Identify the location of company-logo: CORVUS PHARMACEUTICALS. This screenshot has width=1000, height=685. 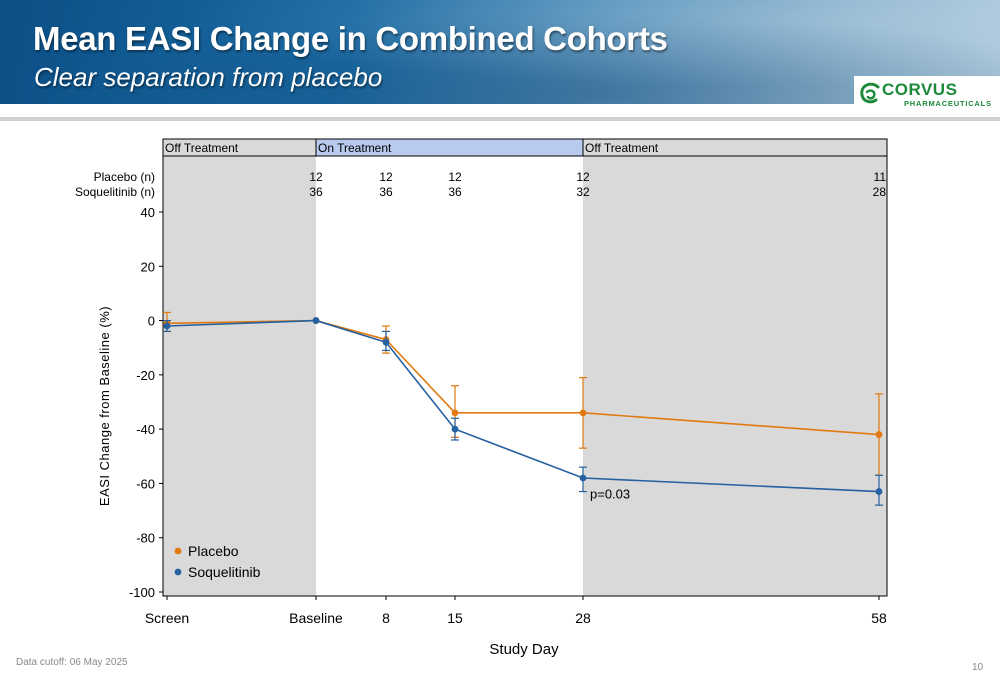
(927, 94).